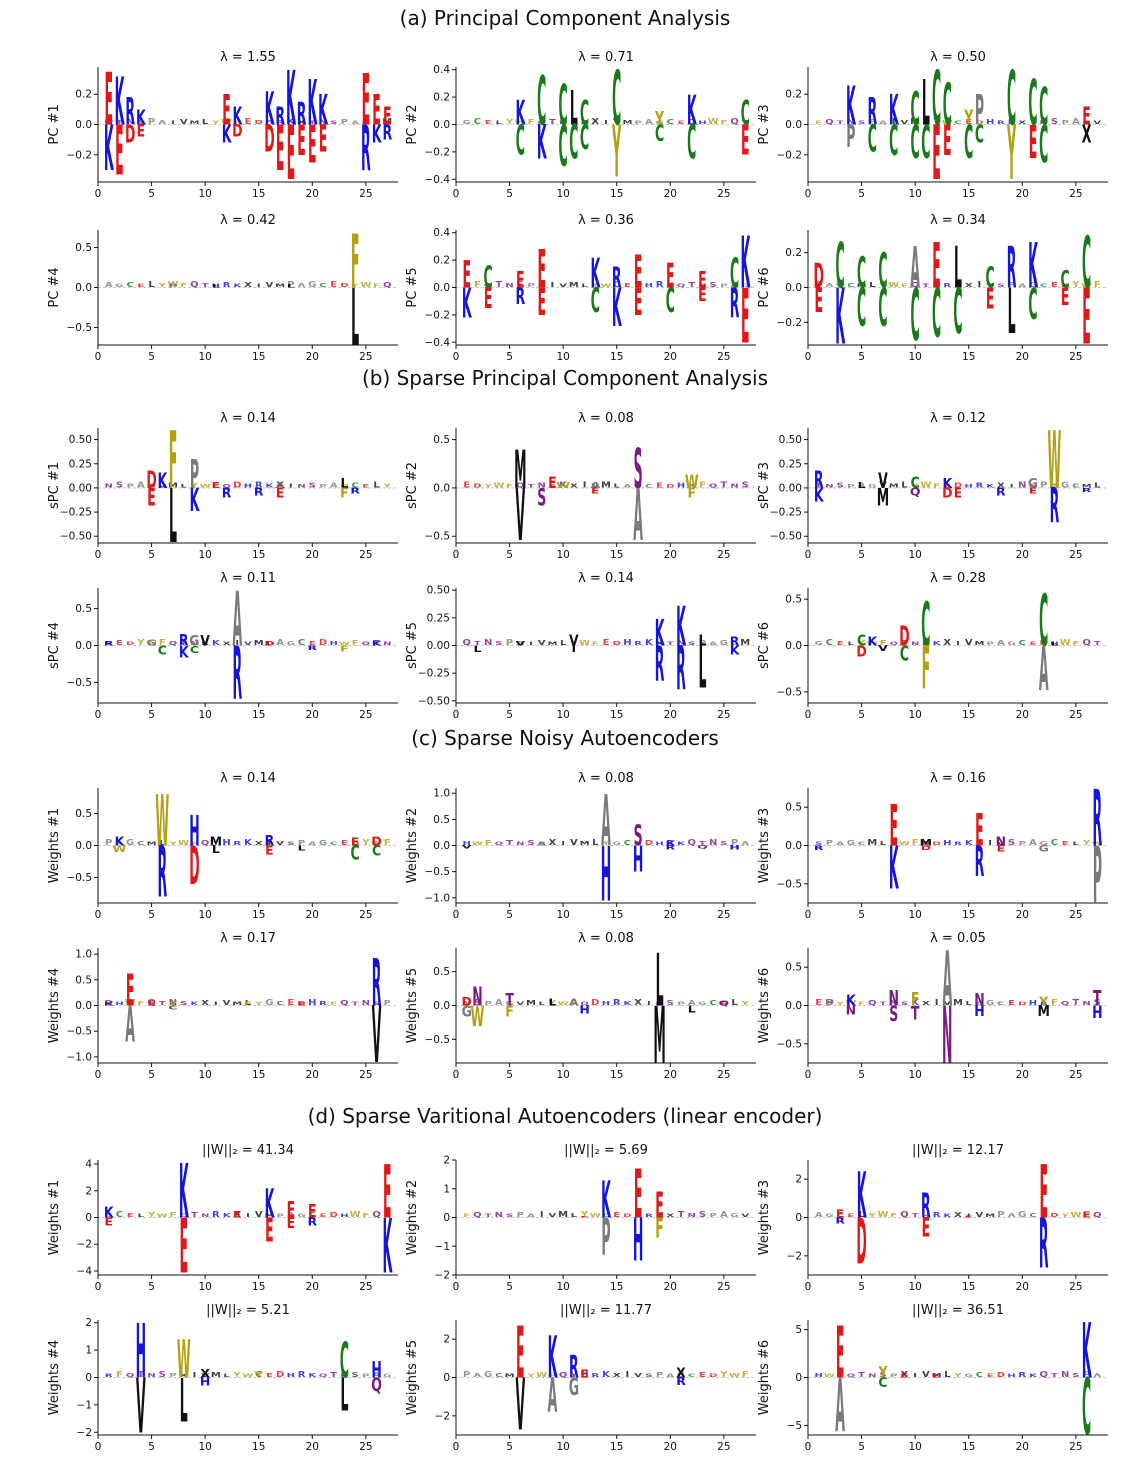  What do you see at coordinates (54, 645) in the screenshot?
I see `y-axis-label: sPC #4` at bounding box center [54, 645].